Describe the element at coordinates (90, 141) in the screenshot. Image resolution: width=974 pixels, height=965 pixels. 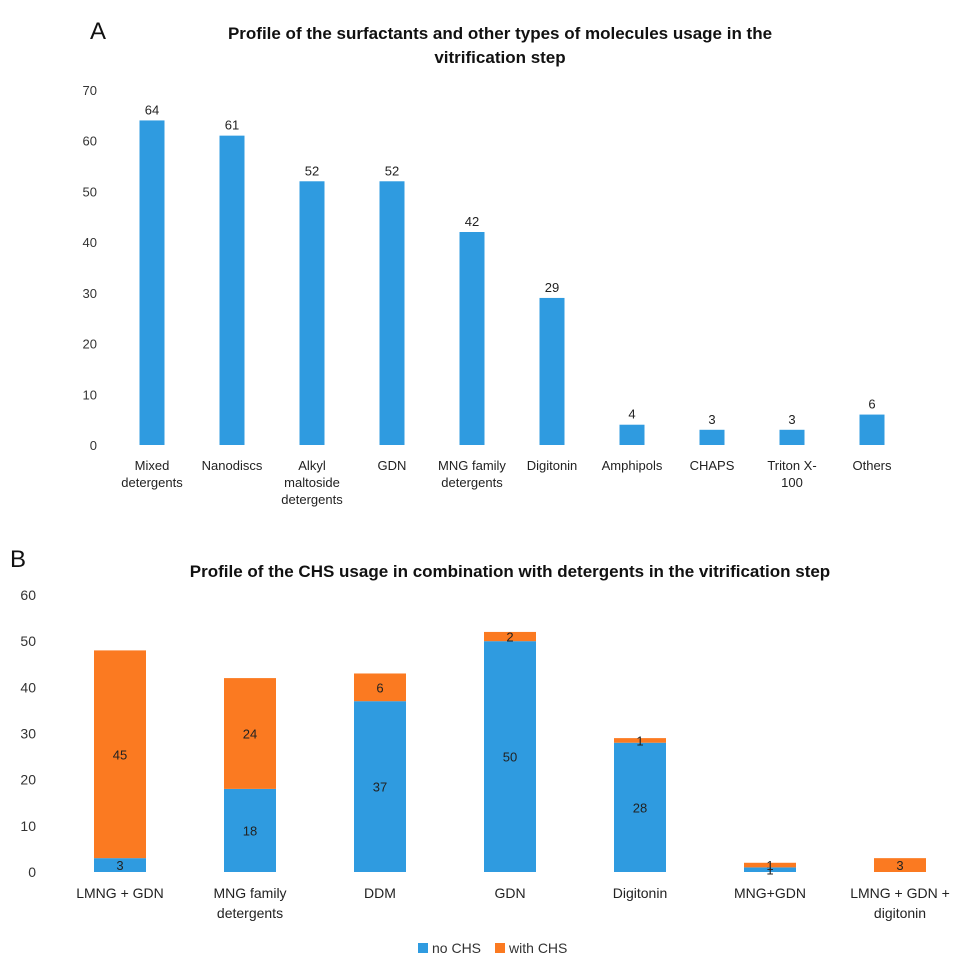
I see `chart-a-ytick-label: 60` at that location.